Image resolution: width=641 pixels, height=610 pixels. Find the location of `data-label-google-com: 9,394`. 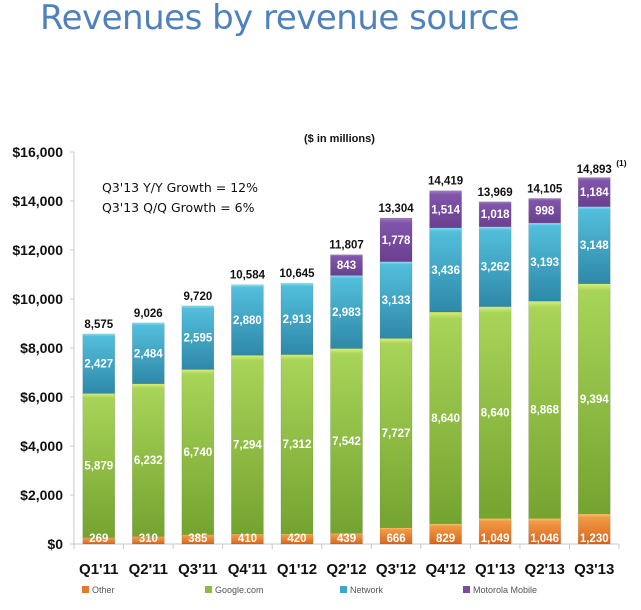

data-label-google-com: 9,394 is located at coordinates (594, 400).